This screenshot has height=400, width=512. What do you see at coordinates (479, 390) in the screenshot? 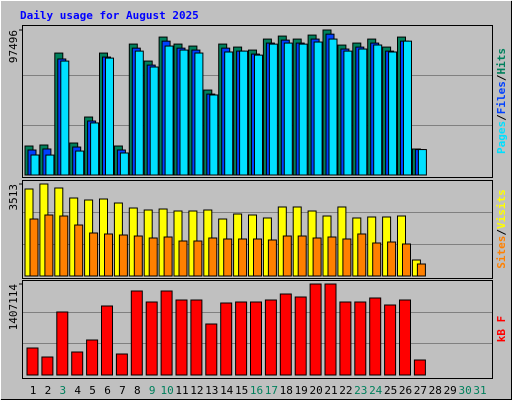
I see `x-tick-label: 31` at bounding box center [479, 390].